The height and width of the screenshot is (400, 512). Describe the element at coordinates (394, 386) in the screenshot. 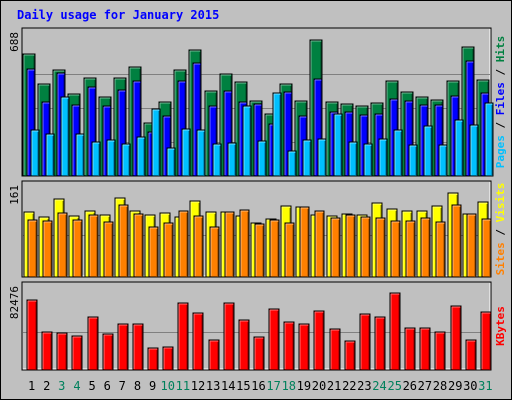

I see `x-tick-label: 25` at that location.